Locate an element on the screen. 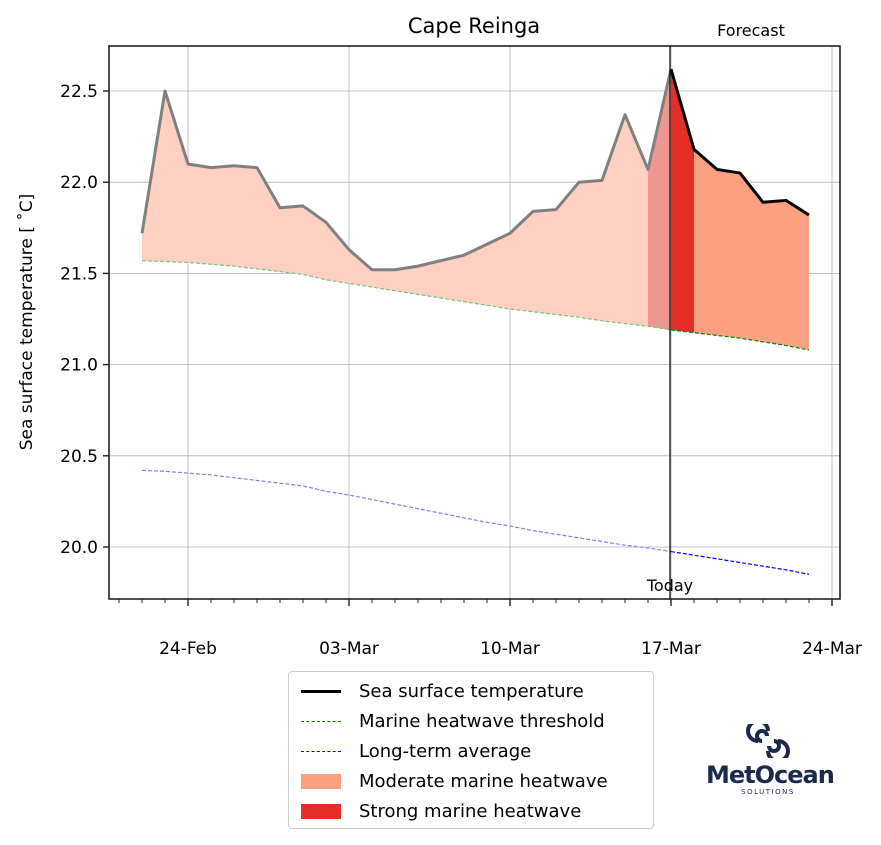  legend-label: Long-term average is located at coordinates (445, 751).